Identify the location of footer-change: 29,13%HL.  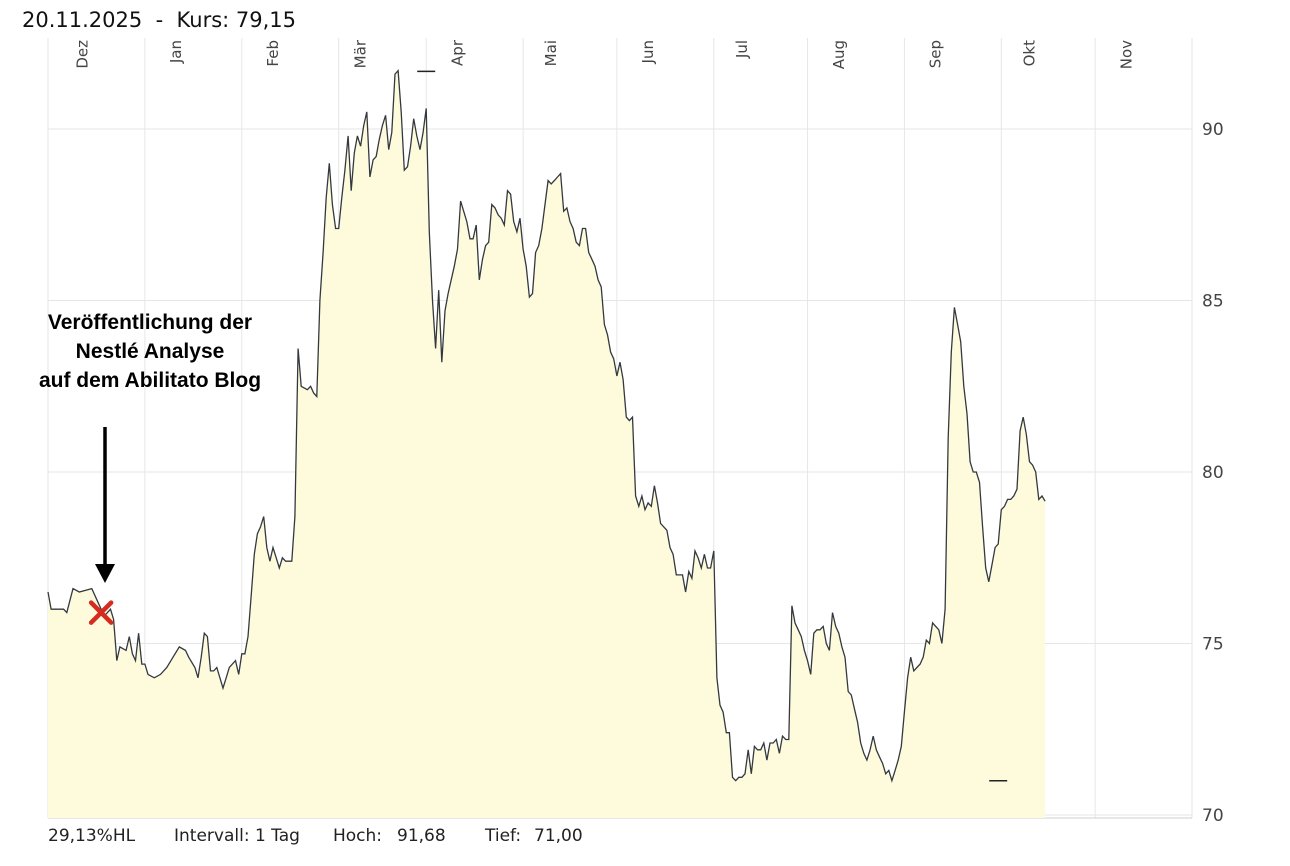
(92, 836).